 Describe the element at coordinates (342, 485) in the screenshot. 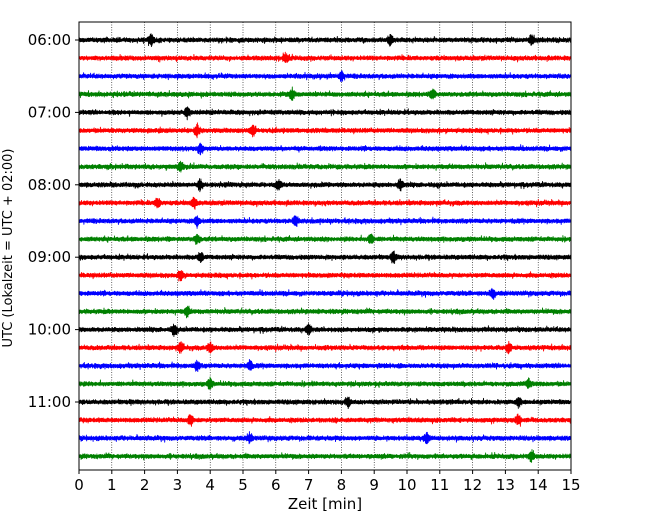

I see `x-tick-label: 8` at that location.